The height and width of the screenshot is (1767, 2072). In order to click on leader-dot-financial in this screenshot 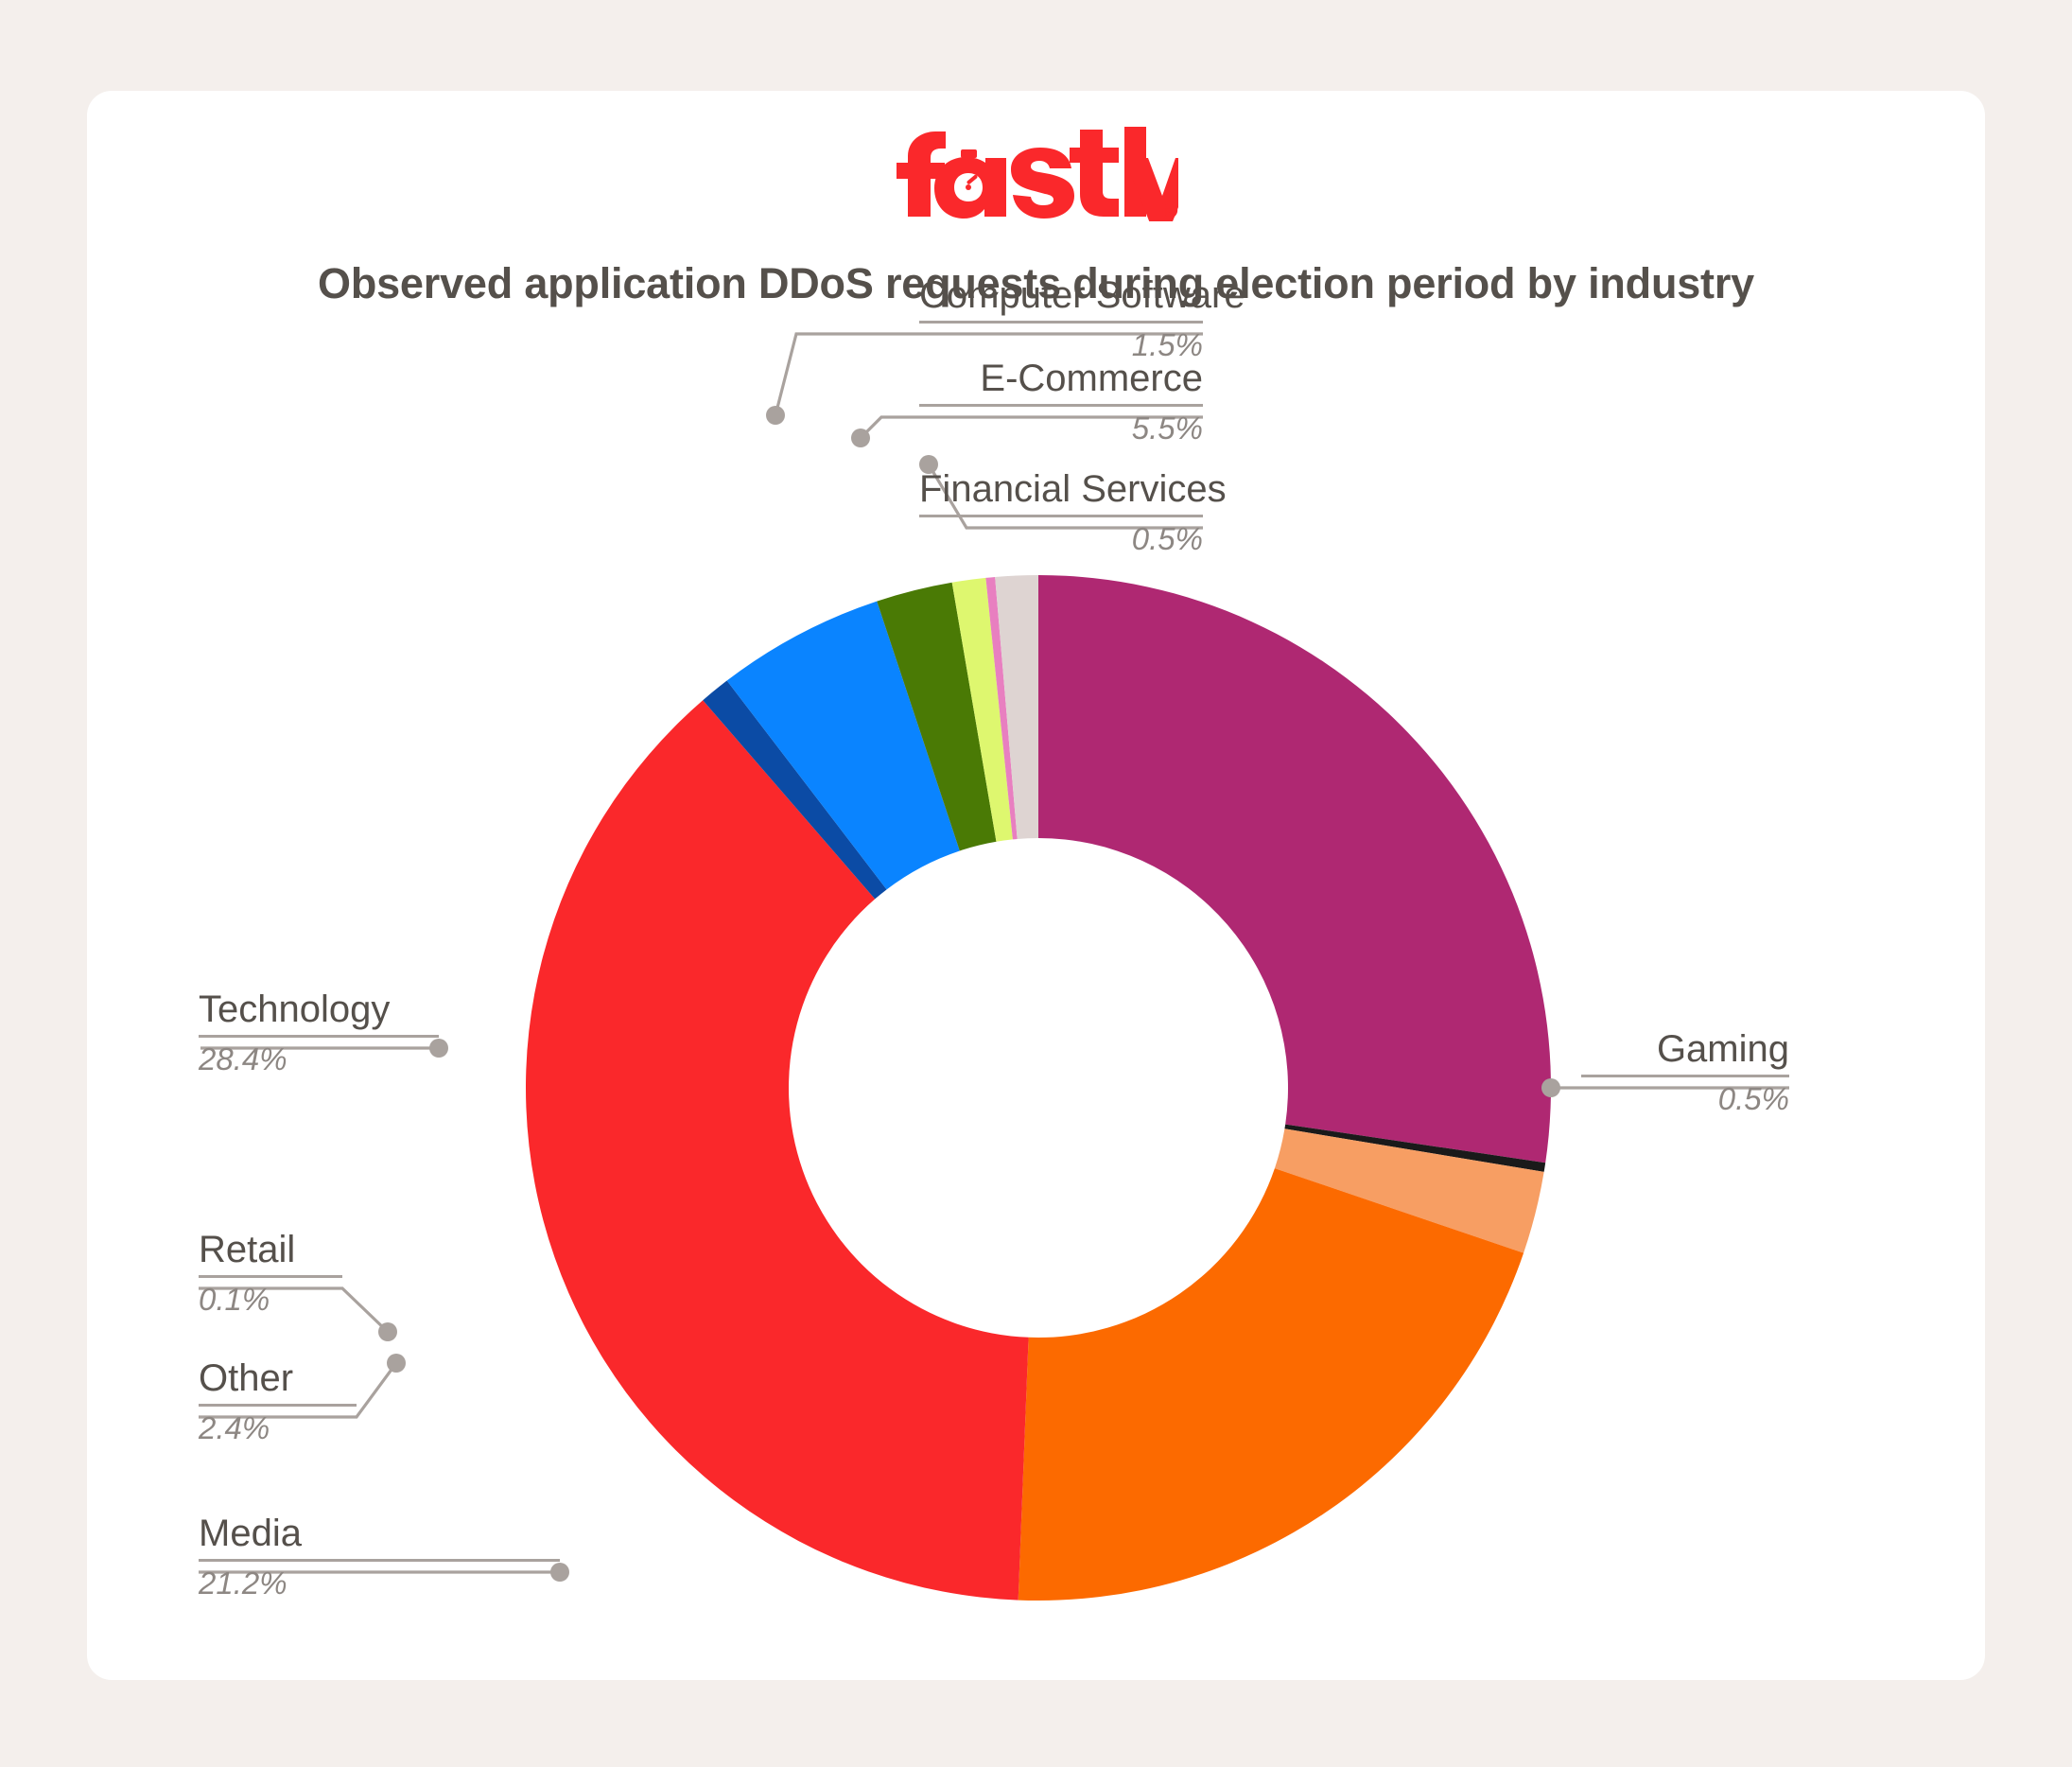, I will do `click(928, 465)`.